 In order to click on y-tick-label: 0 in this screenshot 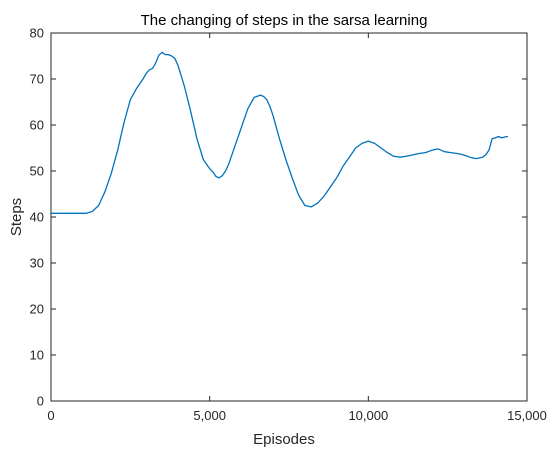, I will do `click(40, 401)`.